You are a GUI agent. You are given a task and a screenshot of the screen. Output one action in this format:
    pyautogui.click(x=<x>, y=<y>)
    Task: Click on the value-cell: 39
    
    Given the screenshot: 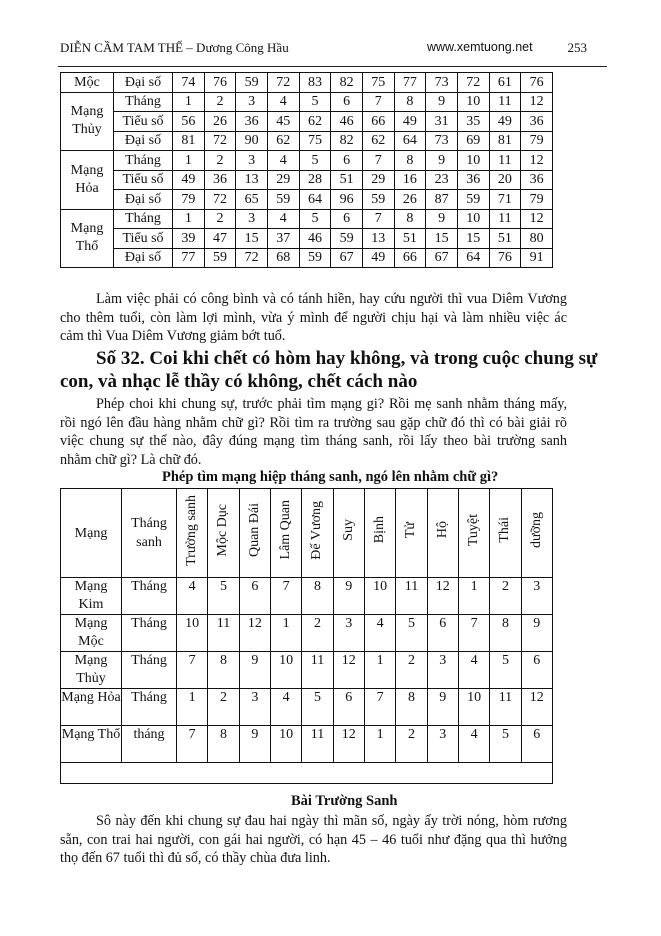 What is the action you would take?
    pyautogui.click(x=188, y=238)
    